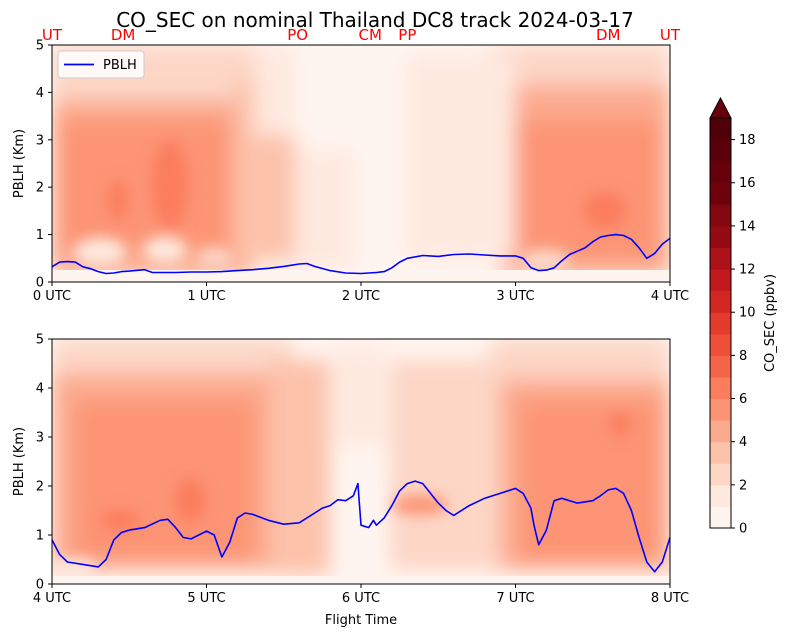 The height and width of the screenshot is (637, 788). I want to click on bottom-x-tick-label: 7 UTC, so click(515, 598).